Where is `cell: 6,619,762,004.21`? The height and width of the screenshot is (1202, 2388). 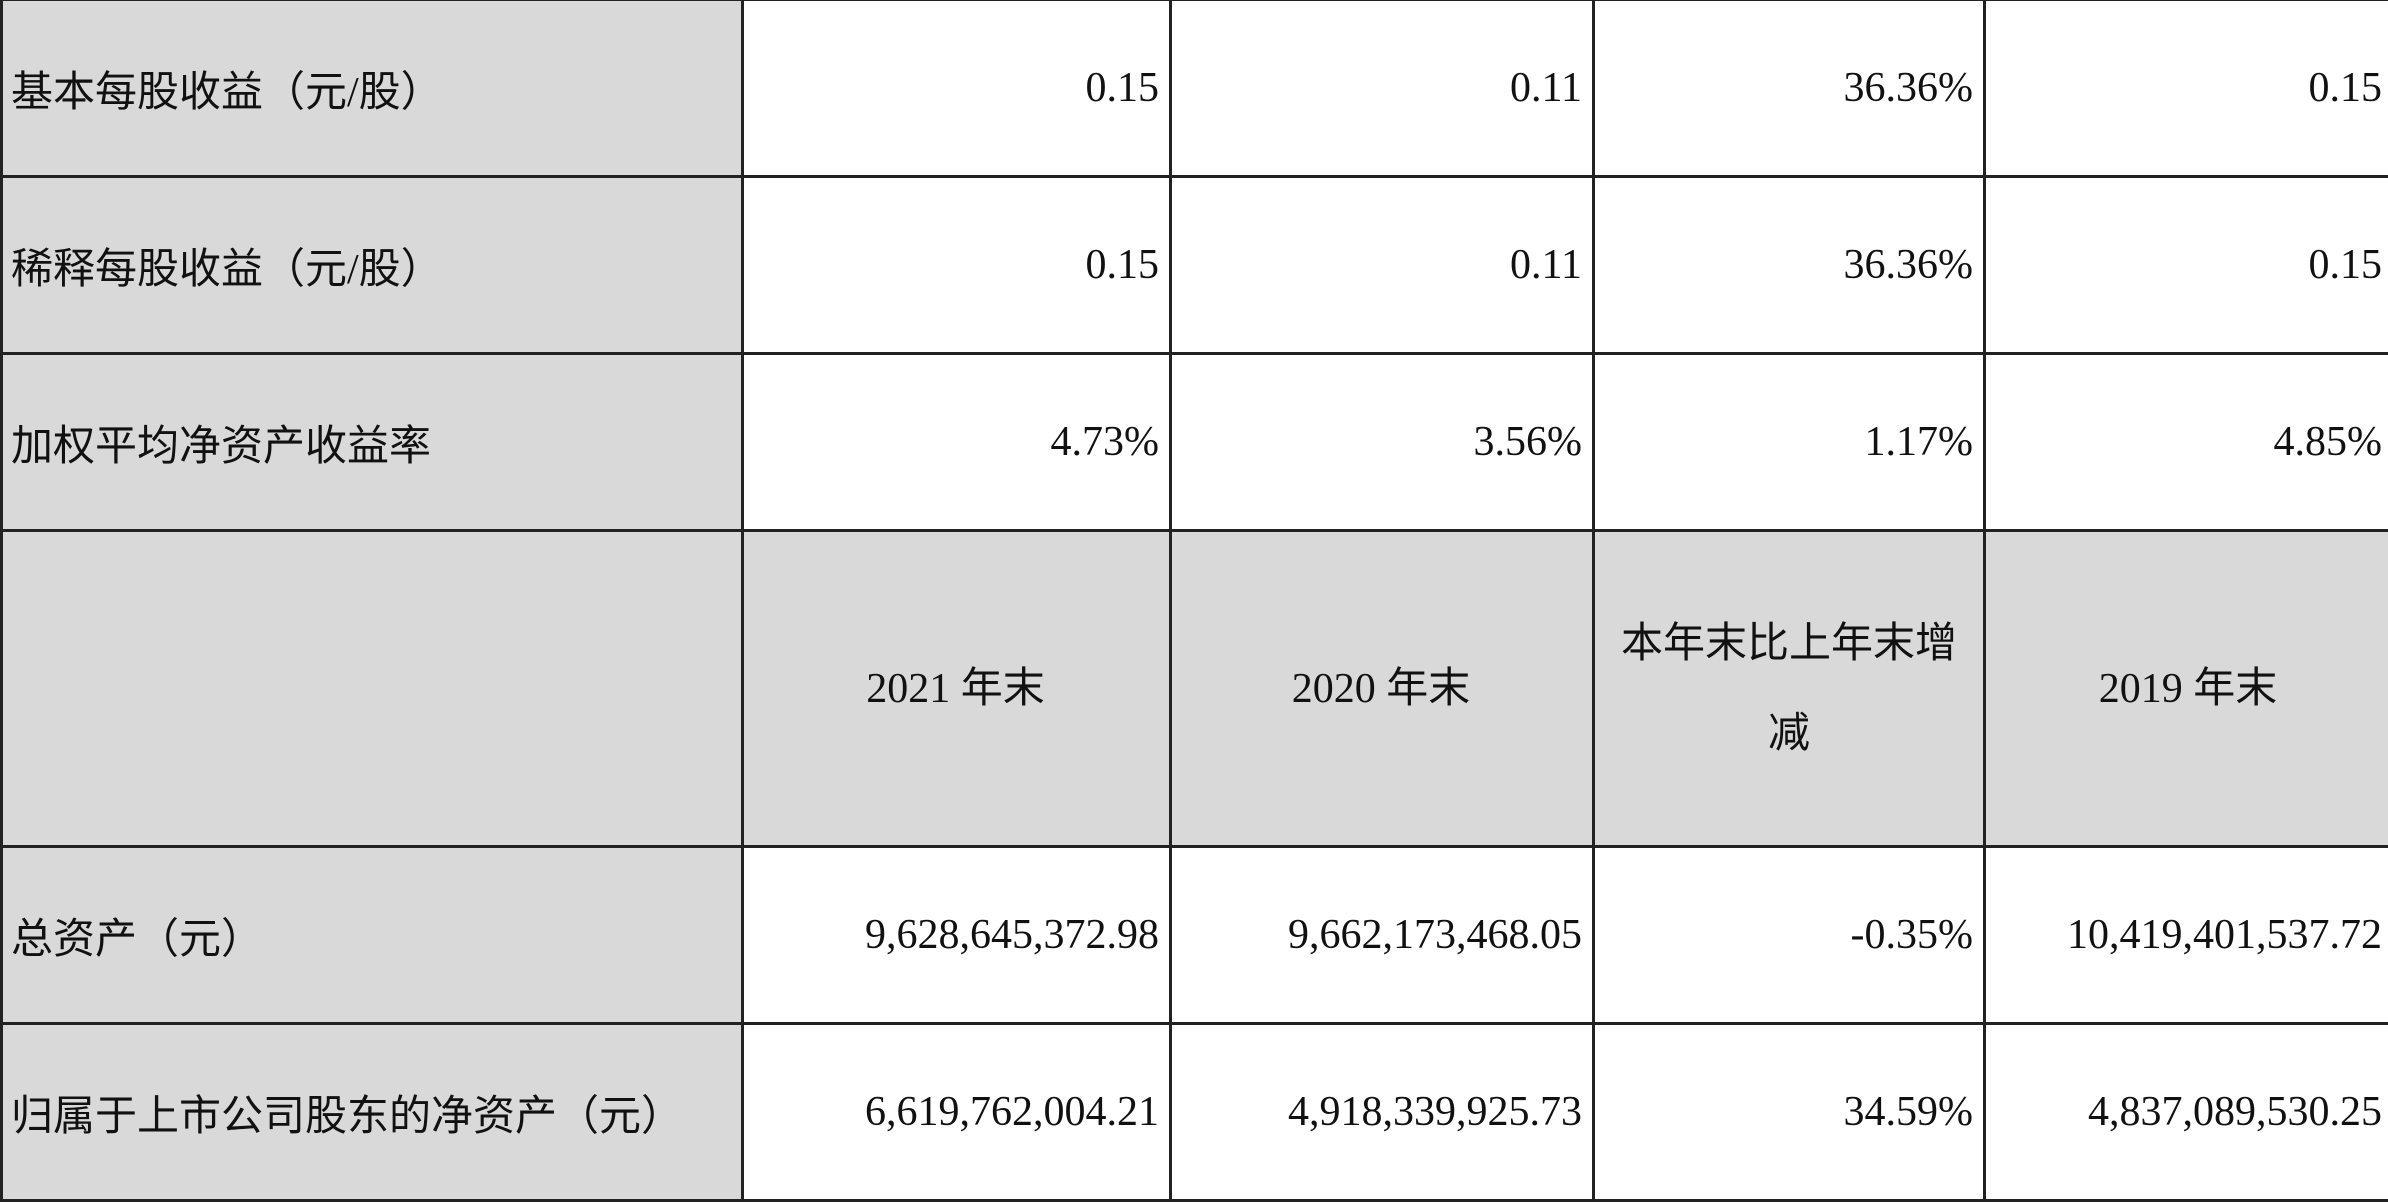 cell: 6,619,762,004.21 is located at coordinates (957, 1112).